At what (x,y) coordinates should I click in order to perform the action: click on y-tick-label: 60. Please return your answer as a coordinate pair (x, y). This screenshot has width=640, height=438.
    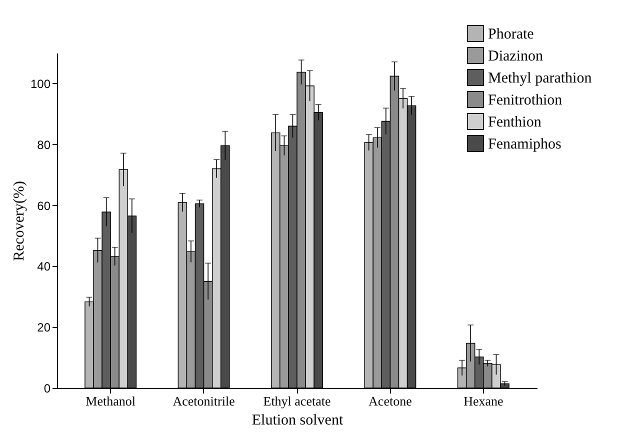
    Looking at the image, I should click on (44, 205).